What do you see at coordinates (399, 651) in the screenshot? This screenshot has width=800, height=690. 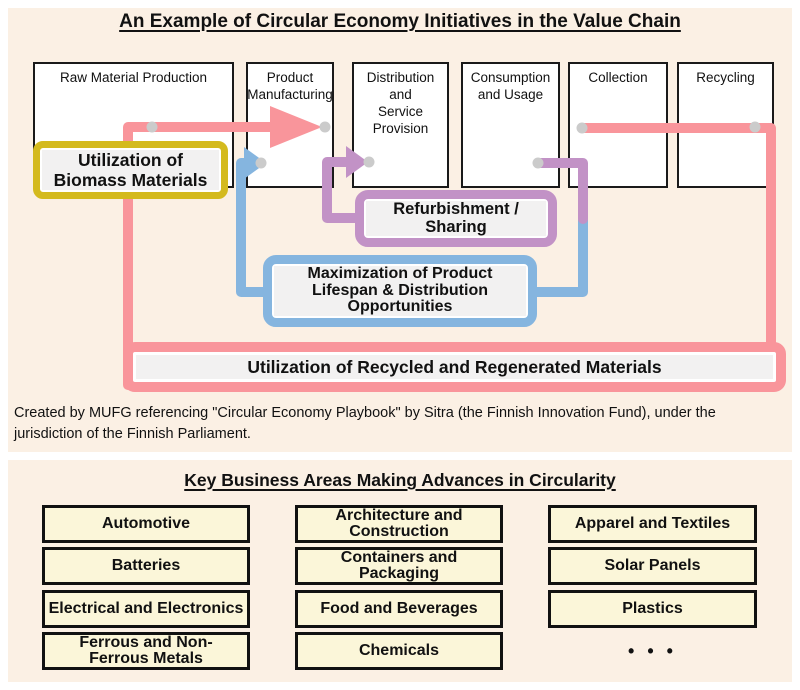 I see `area-chemicals: Chemicals` at bounding box center [399, 651].